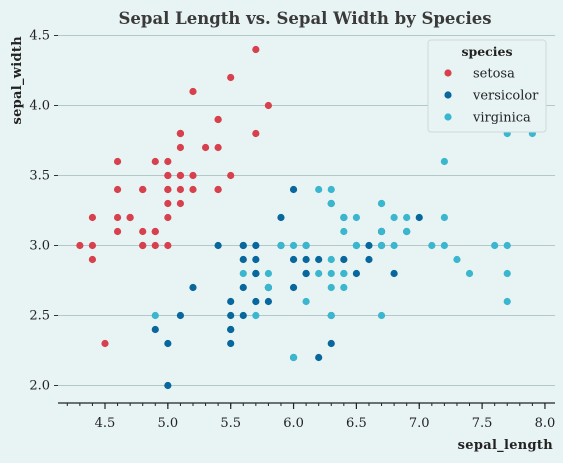 The width and height of the screenshot is (563, 463). I want to click on legend-title: species, so click(486, 51).